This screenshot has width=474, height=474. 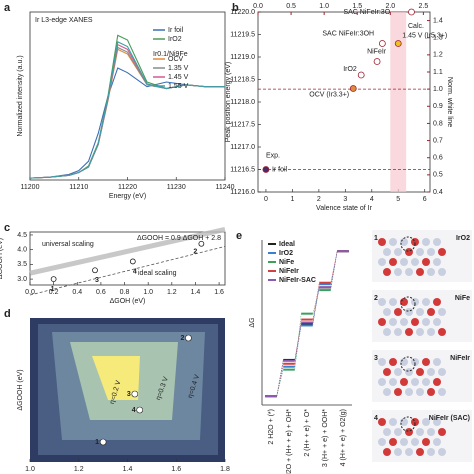 What do you see at coordinates (127, 196) in the screenshot?
I see `x-axis-label: Energy (eV)` at bounding box center [127, 196].